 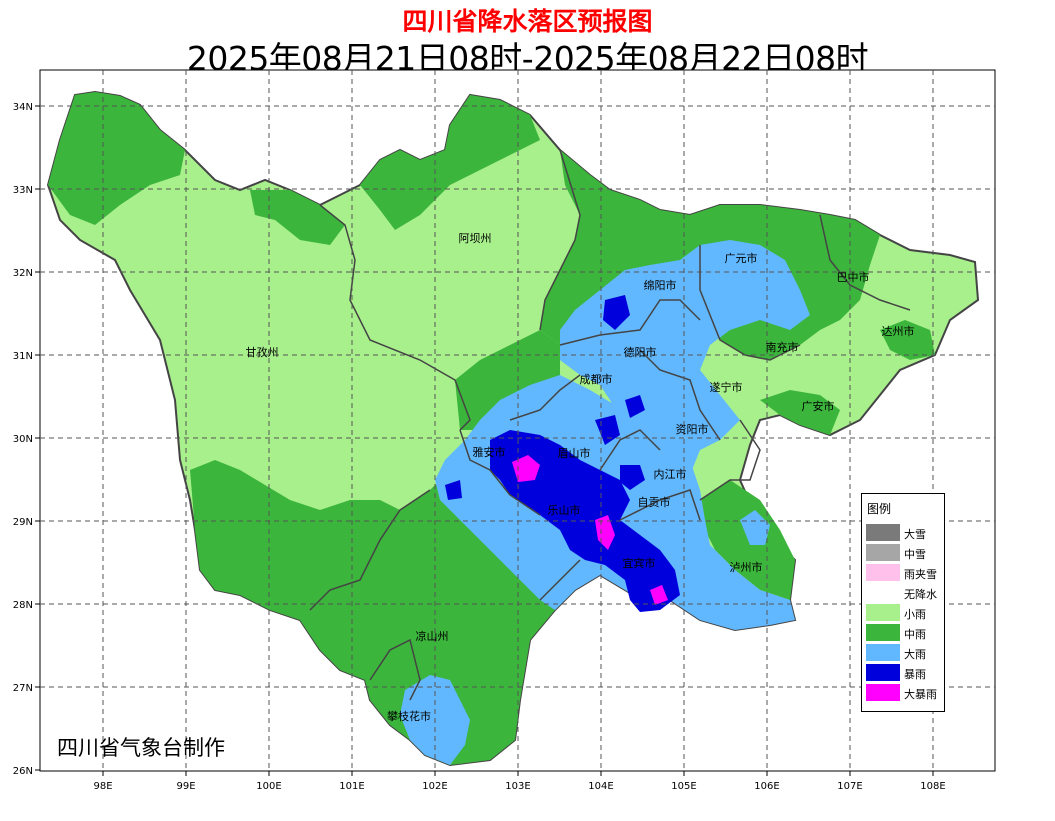 I want to click on city-label: 德阳市, so click(x=640, y=352).